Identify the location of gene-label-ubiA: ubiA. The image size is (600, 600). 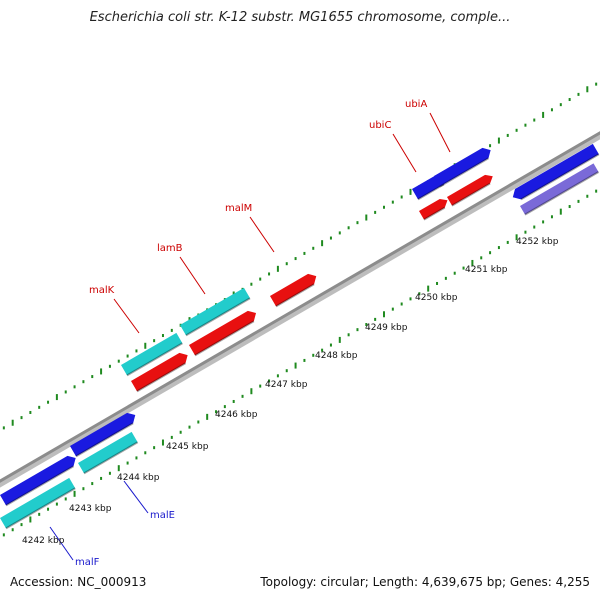
(416, 104).